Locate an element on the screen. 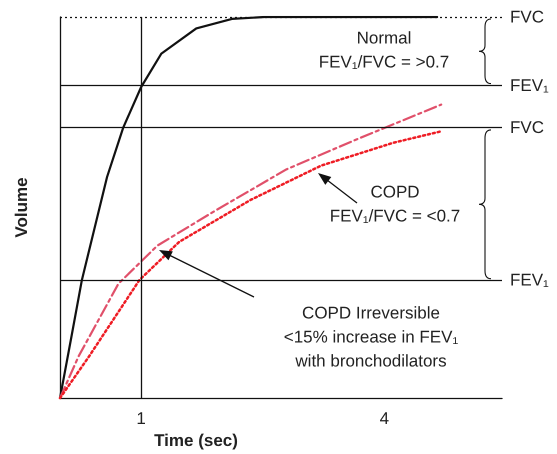  y-axis-title: Volume is located at coordinates (21, 207).